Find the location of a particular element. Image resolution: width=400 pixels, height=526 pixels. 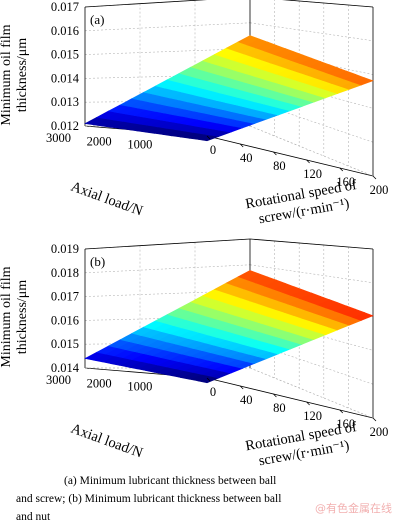

z-tick-label: 0.012 is located at coordinates (65, 126).